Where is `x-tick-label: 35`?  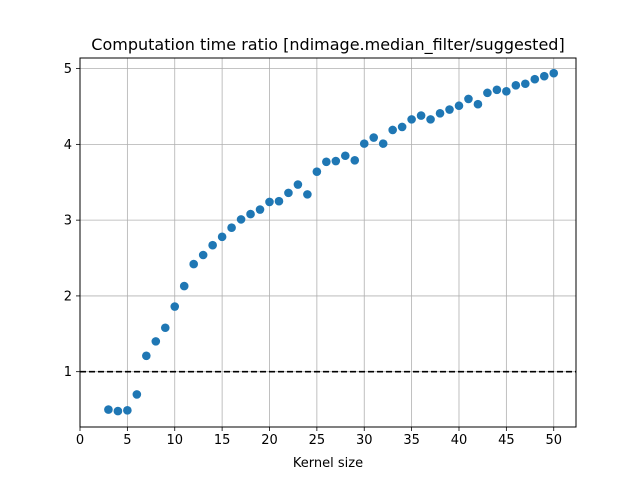 x-tick-label: 35 is located at coordinates (411, 440).